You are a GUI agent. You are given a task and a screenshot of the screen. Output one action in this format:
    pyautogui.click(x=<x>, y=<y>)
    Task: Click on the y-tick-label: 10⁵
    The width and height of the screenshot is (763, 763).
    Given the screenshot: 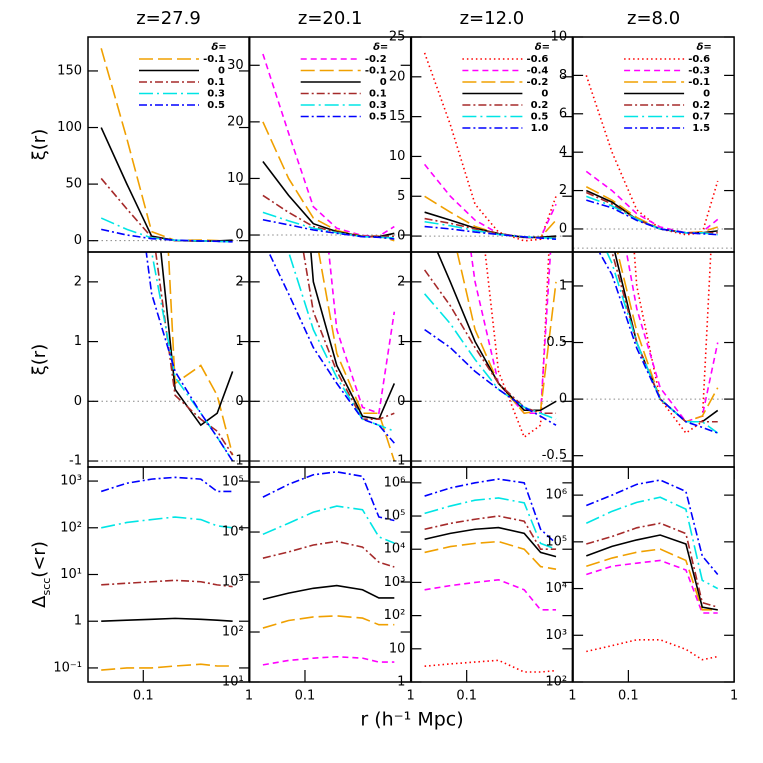 What is the action you would take?
    pyautogui.click(x=233, y=482)
    